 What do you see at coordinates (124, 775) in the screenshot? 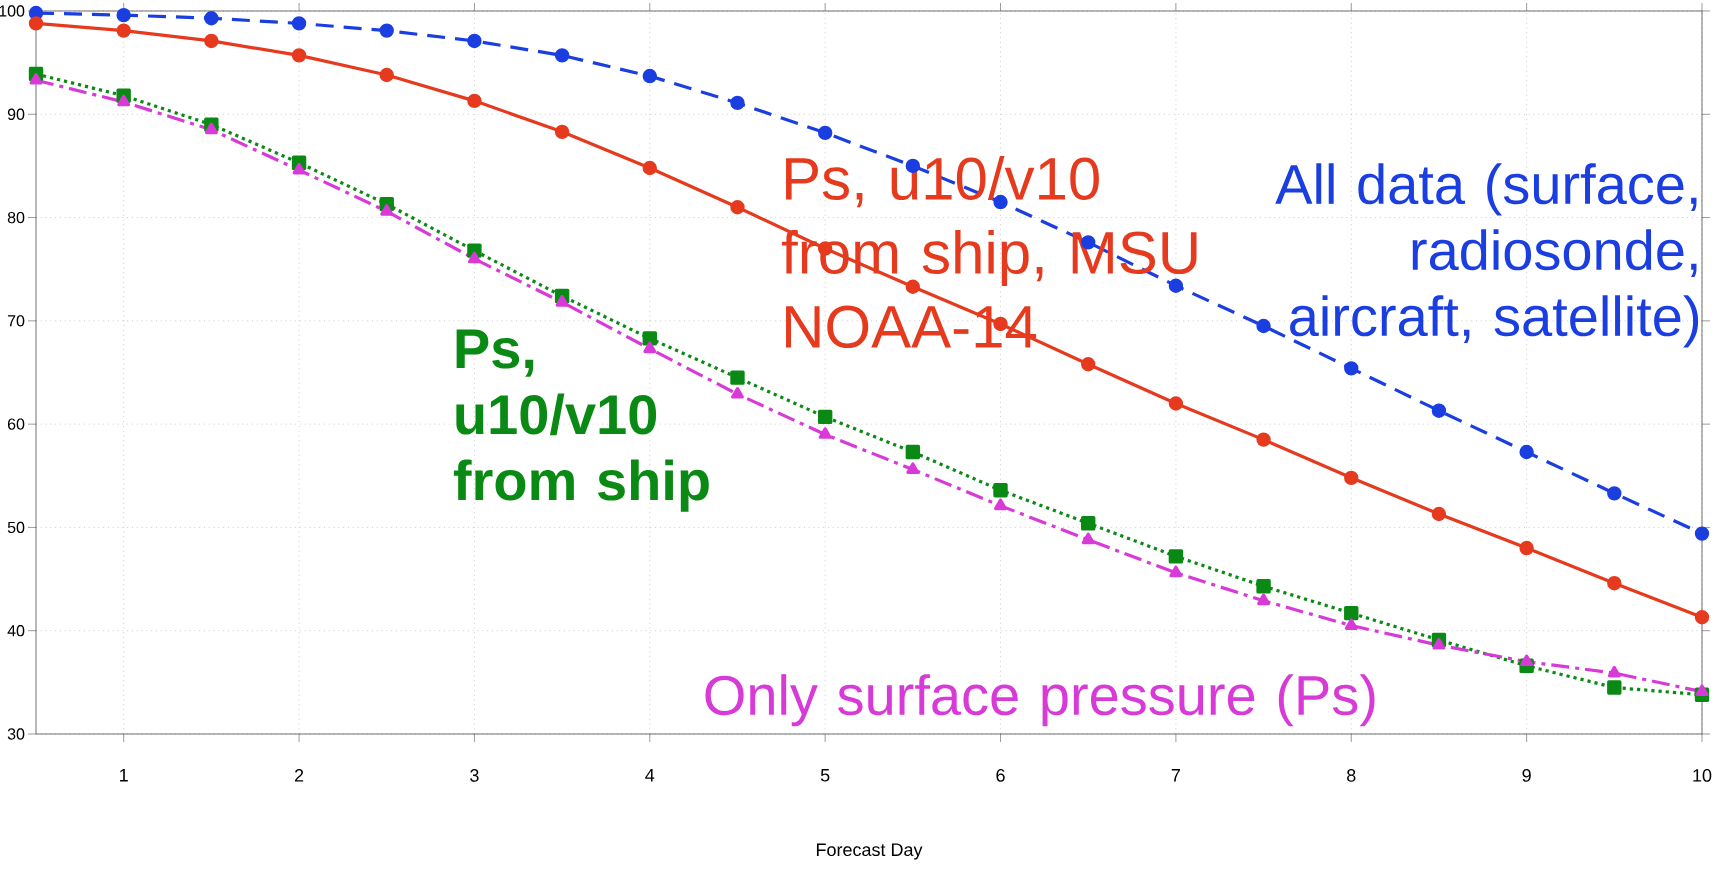
I see `x-tick-label: 1` at bounding box center [124, 775].